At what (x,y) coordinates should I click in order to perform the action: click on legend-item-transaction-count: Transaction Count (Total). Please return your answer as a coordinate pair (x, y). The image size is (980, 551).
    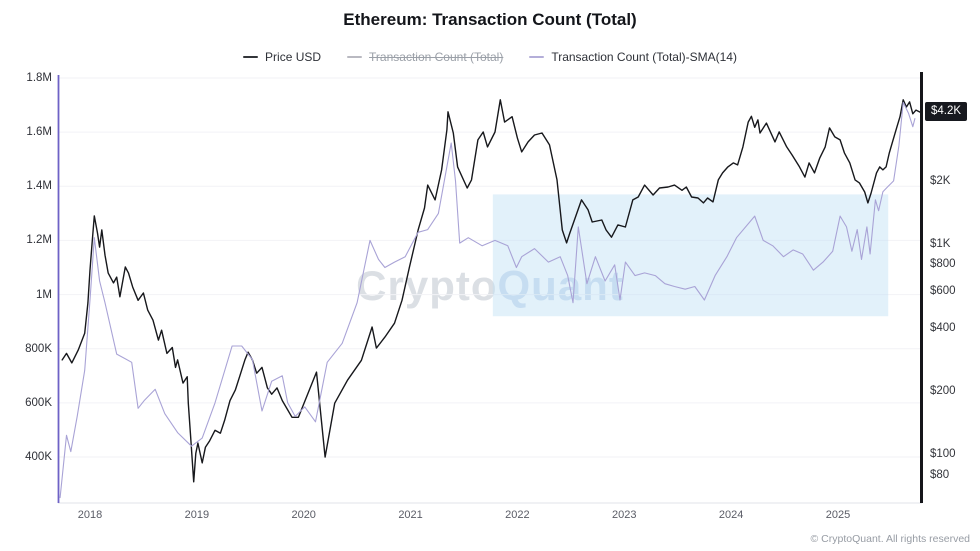
    Looking at the image, I should click on (425, 57).